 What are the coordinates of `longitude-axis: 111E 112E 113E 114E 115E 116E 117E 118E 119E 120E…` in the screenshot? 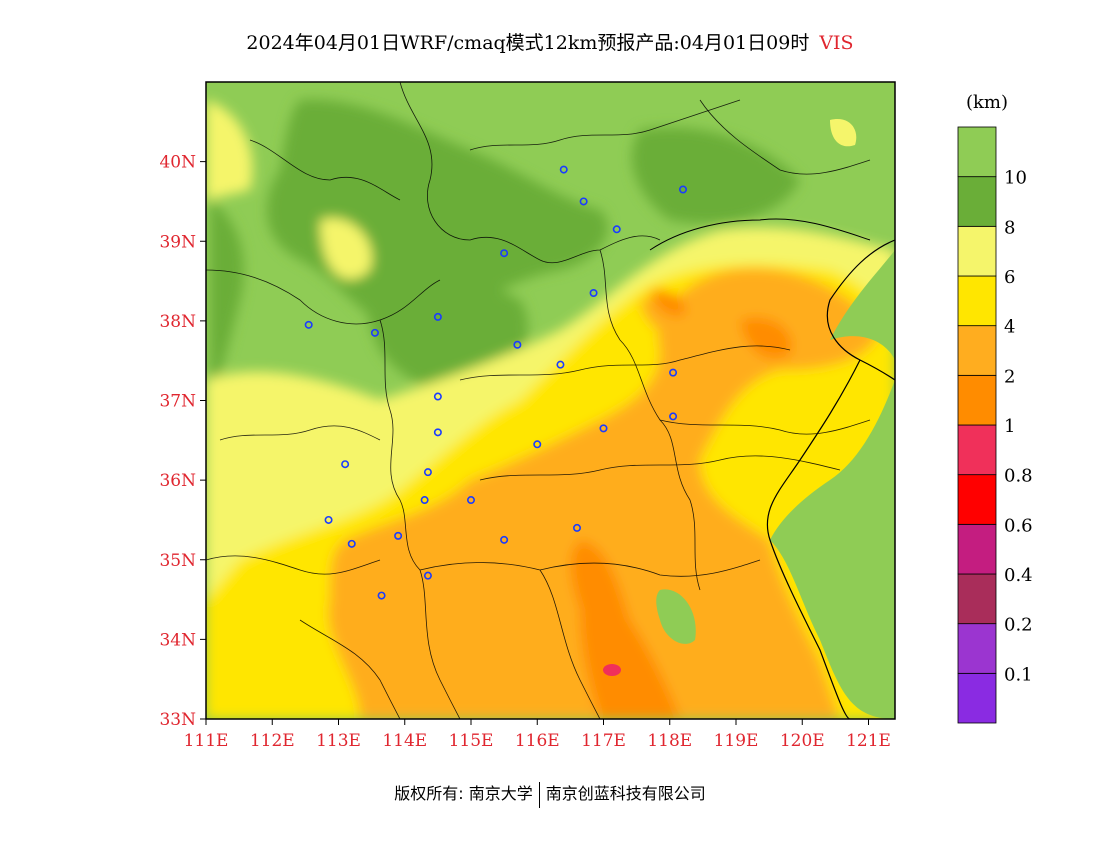 It's located at (537, 735).